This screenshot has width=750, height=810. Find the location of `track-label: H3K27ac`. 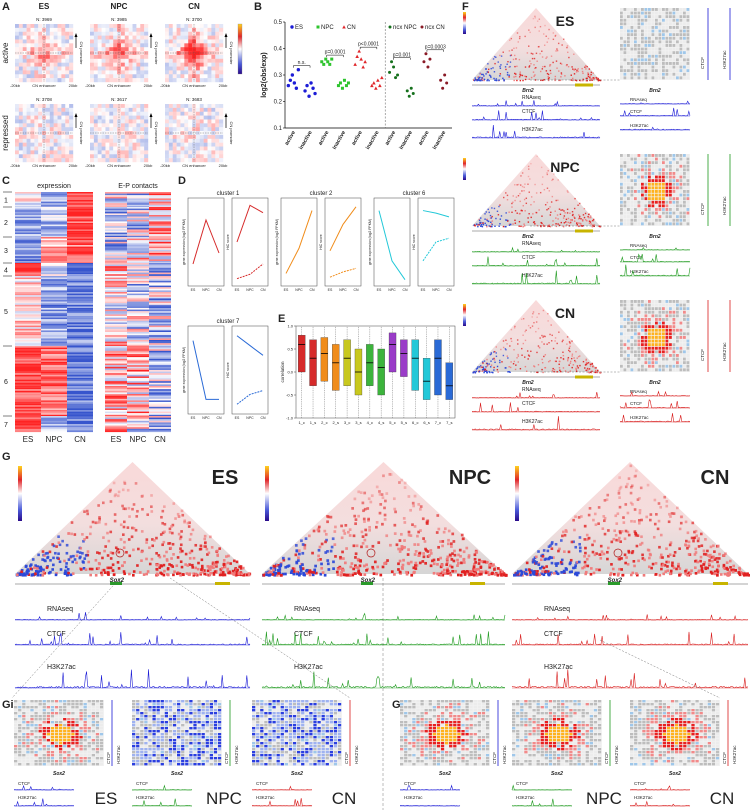

track-label: H3K27ac is located at coordinates (532, 276).